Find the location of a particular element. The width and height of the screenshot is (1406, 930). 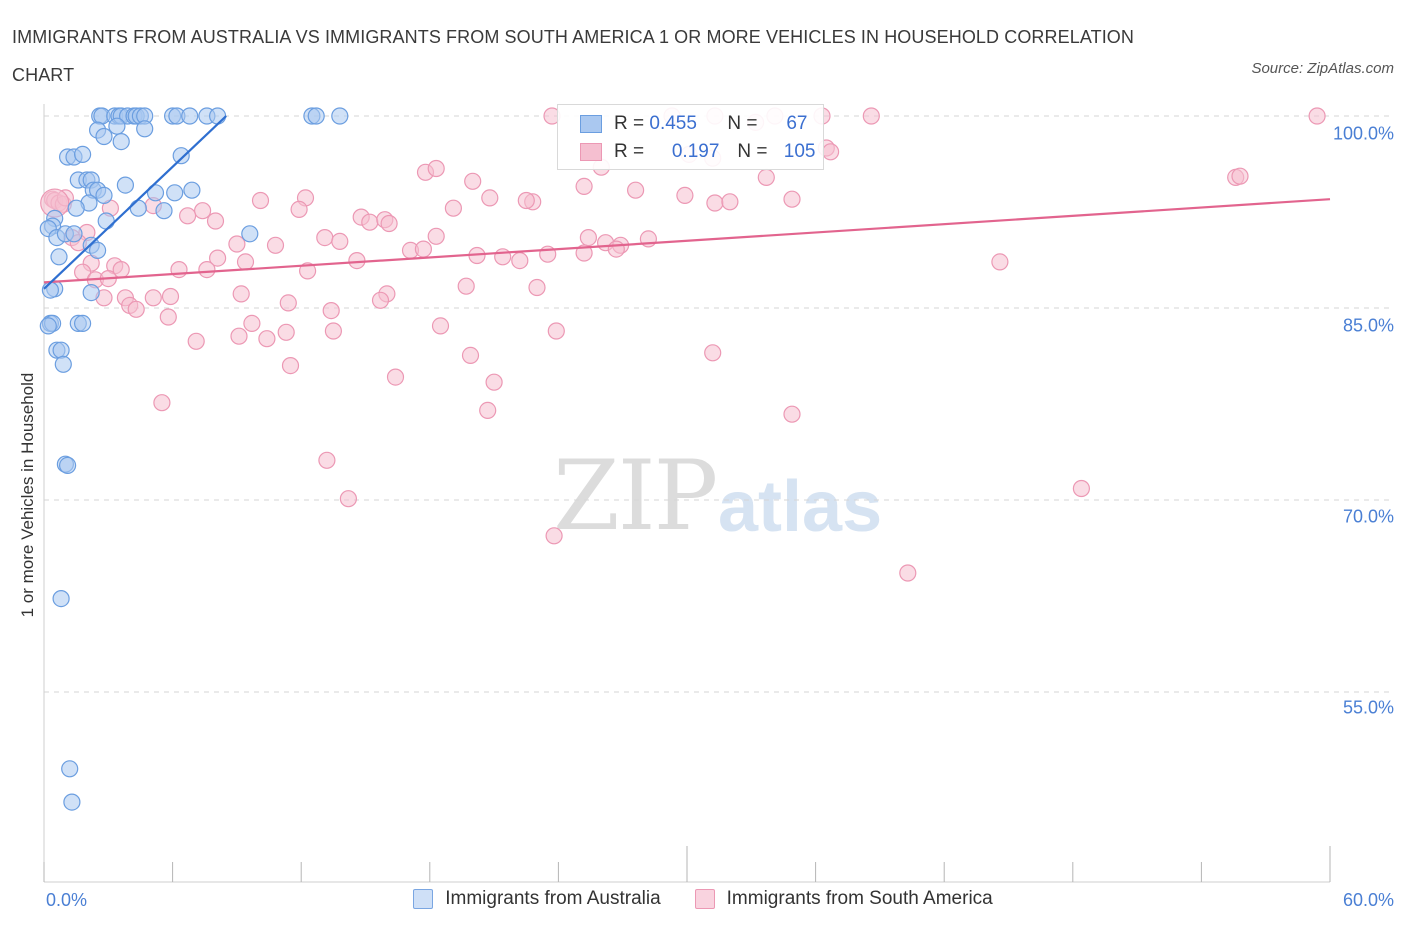

y-tick-label: 55.0% is located at coordinates (1368, 707).